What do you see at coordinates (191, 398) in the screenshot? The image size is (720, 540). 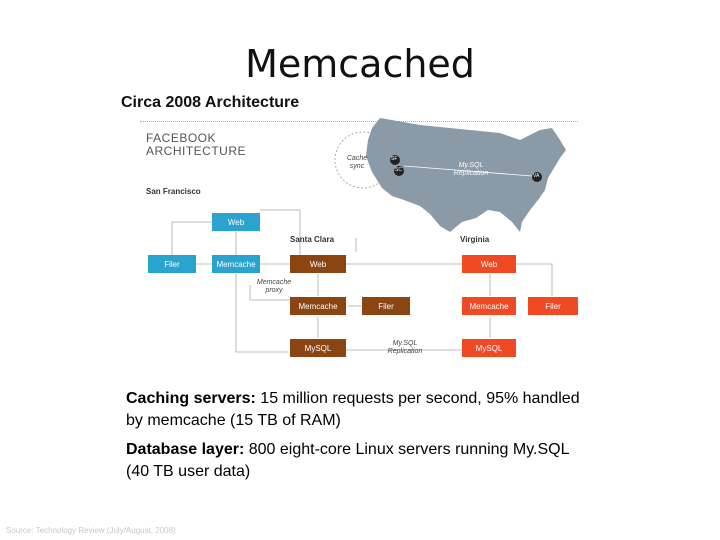 I see `bullet-caching-label: Caching servers:` at bounding box center [191, 398].